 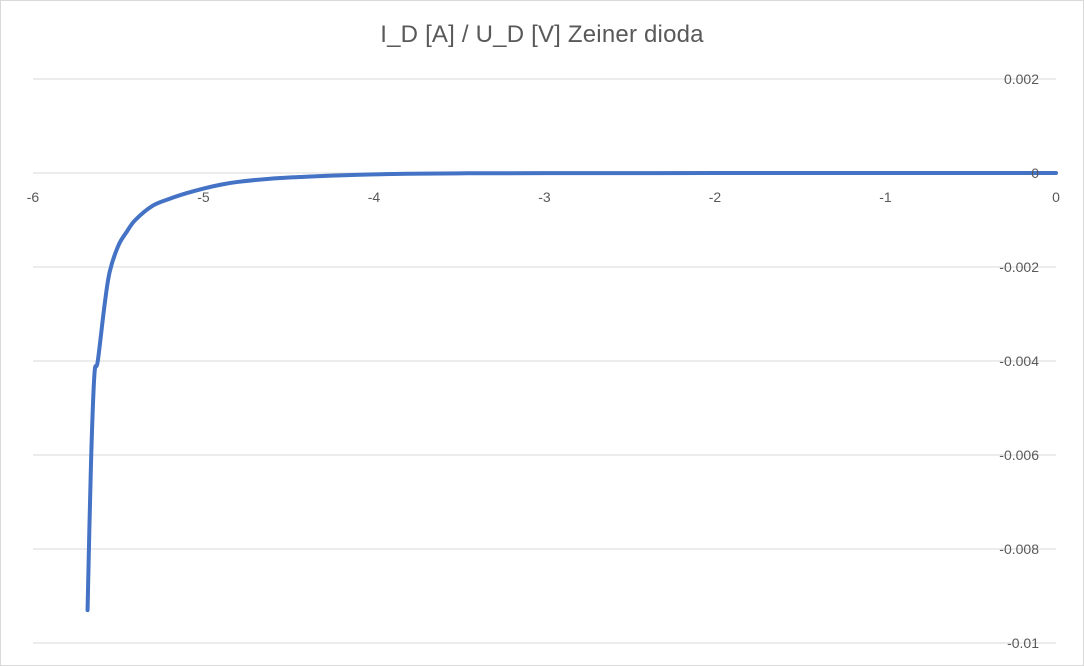 I want to click on x-tick-label: -4, so click(x=374, y=197).